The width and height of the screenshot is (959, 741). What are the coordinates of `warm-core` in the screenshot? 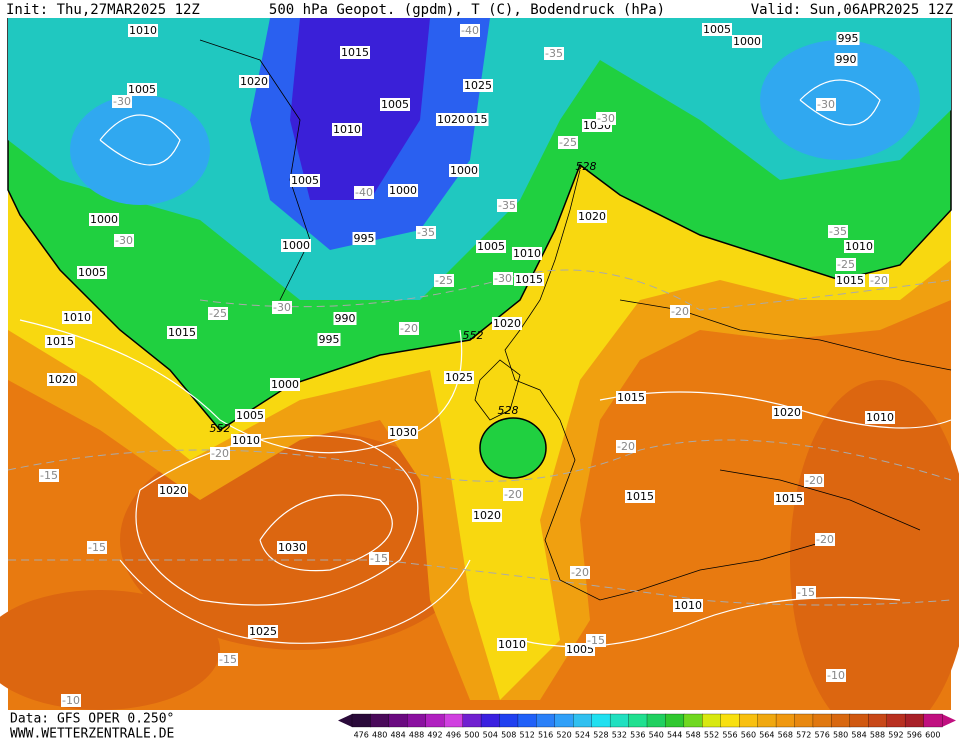 It's located at (110, 650).